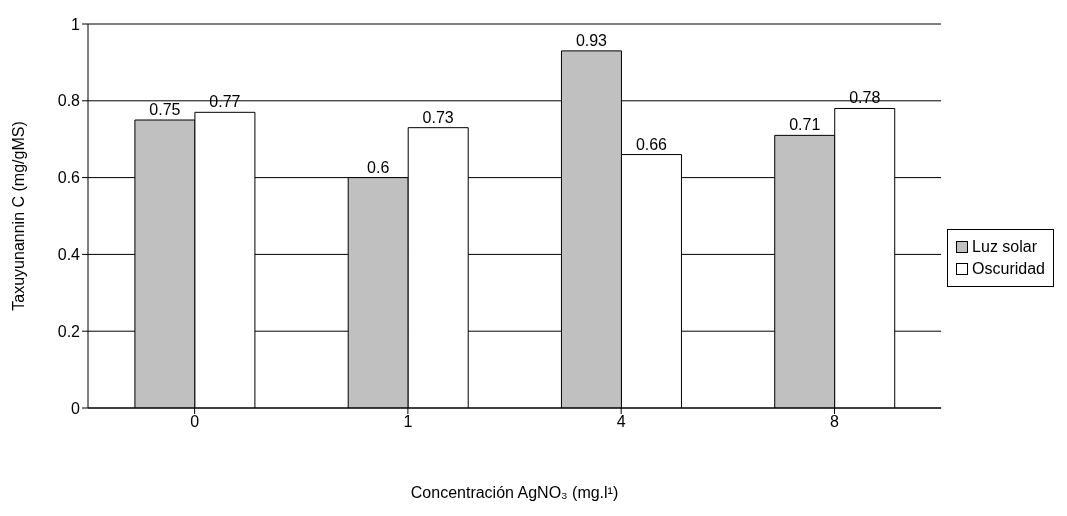 This screenshot has height=516, width=1067. Describe the element at coordinates (195, 422) in the screenshot. I see `x-tick-label: 0` at that location.